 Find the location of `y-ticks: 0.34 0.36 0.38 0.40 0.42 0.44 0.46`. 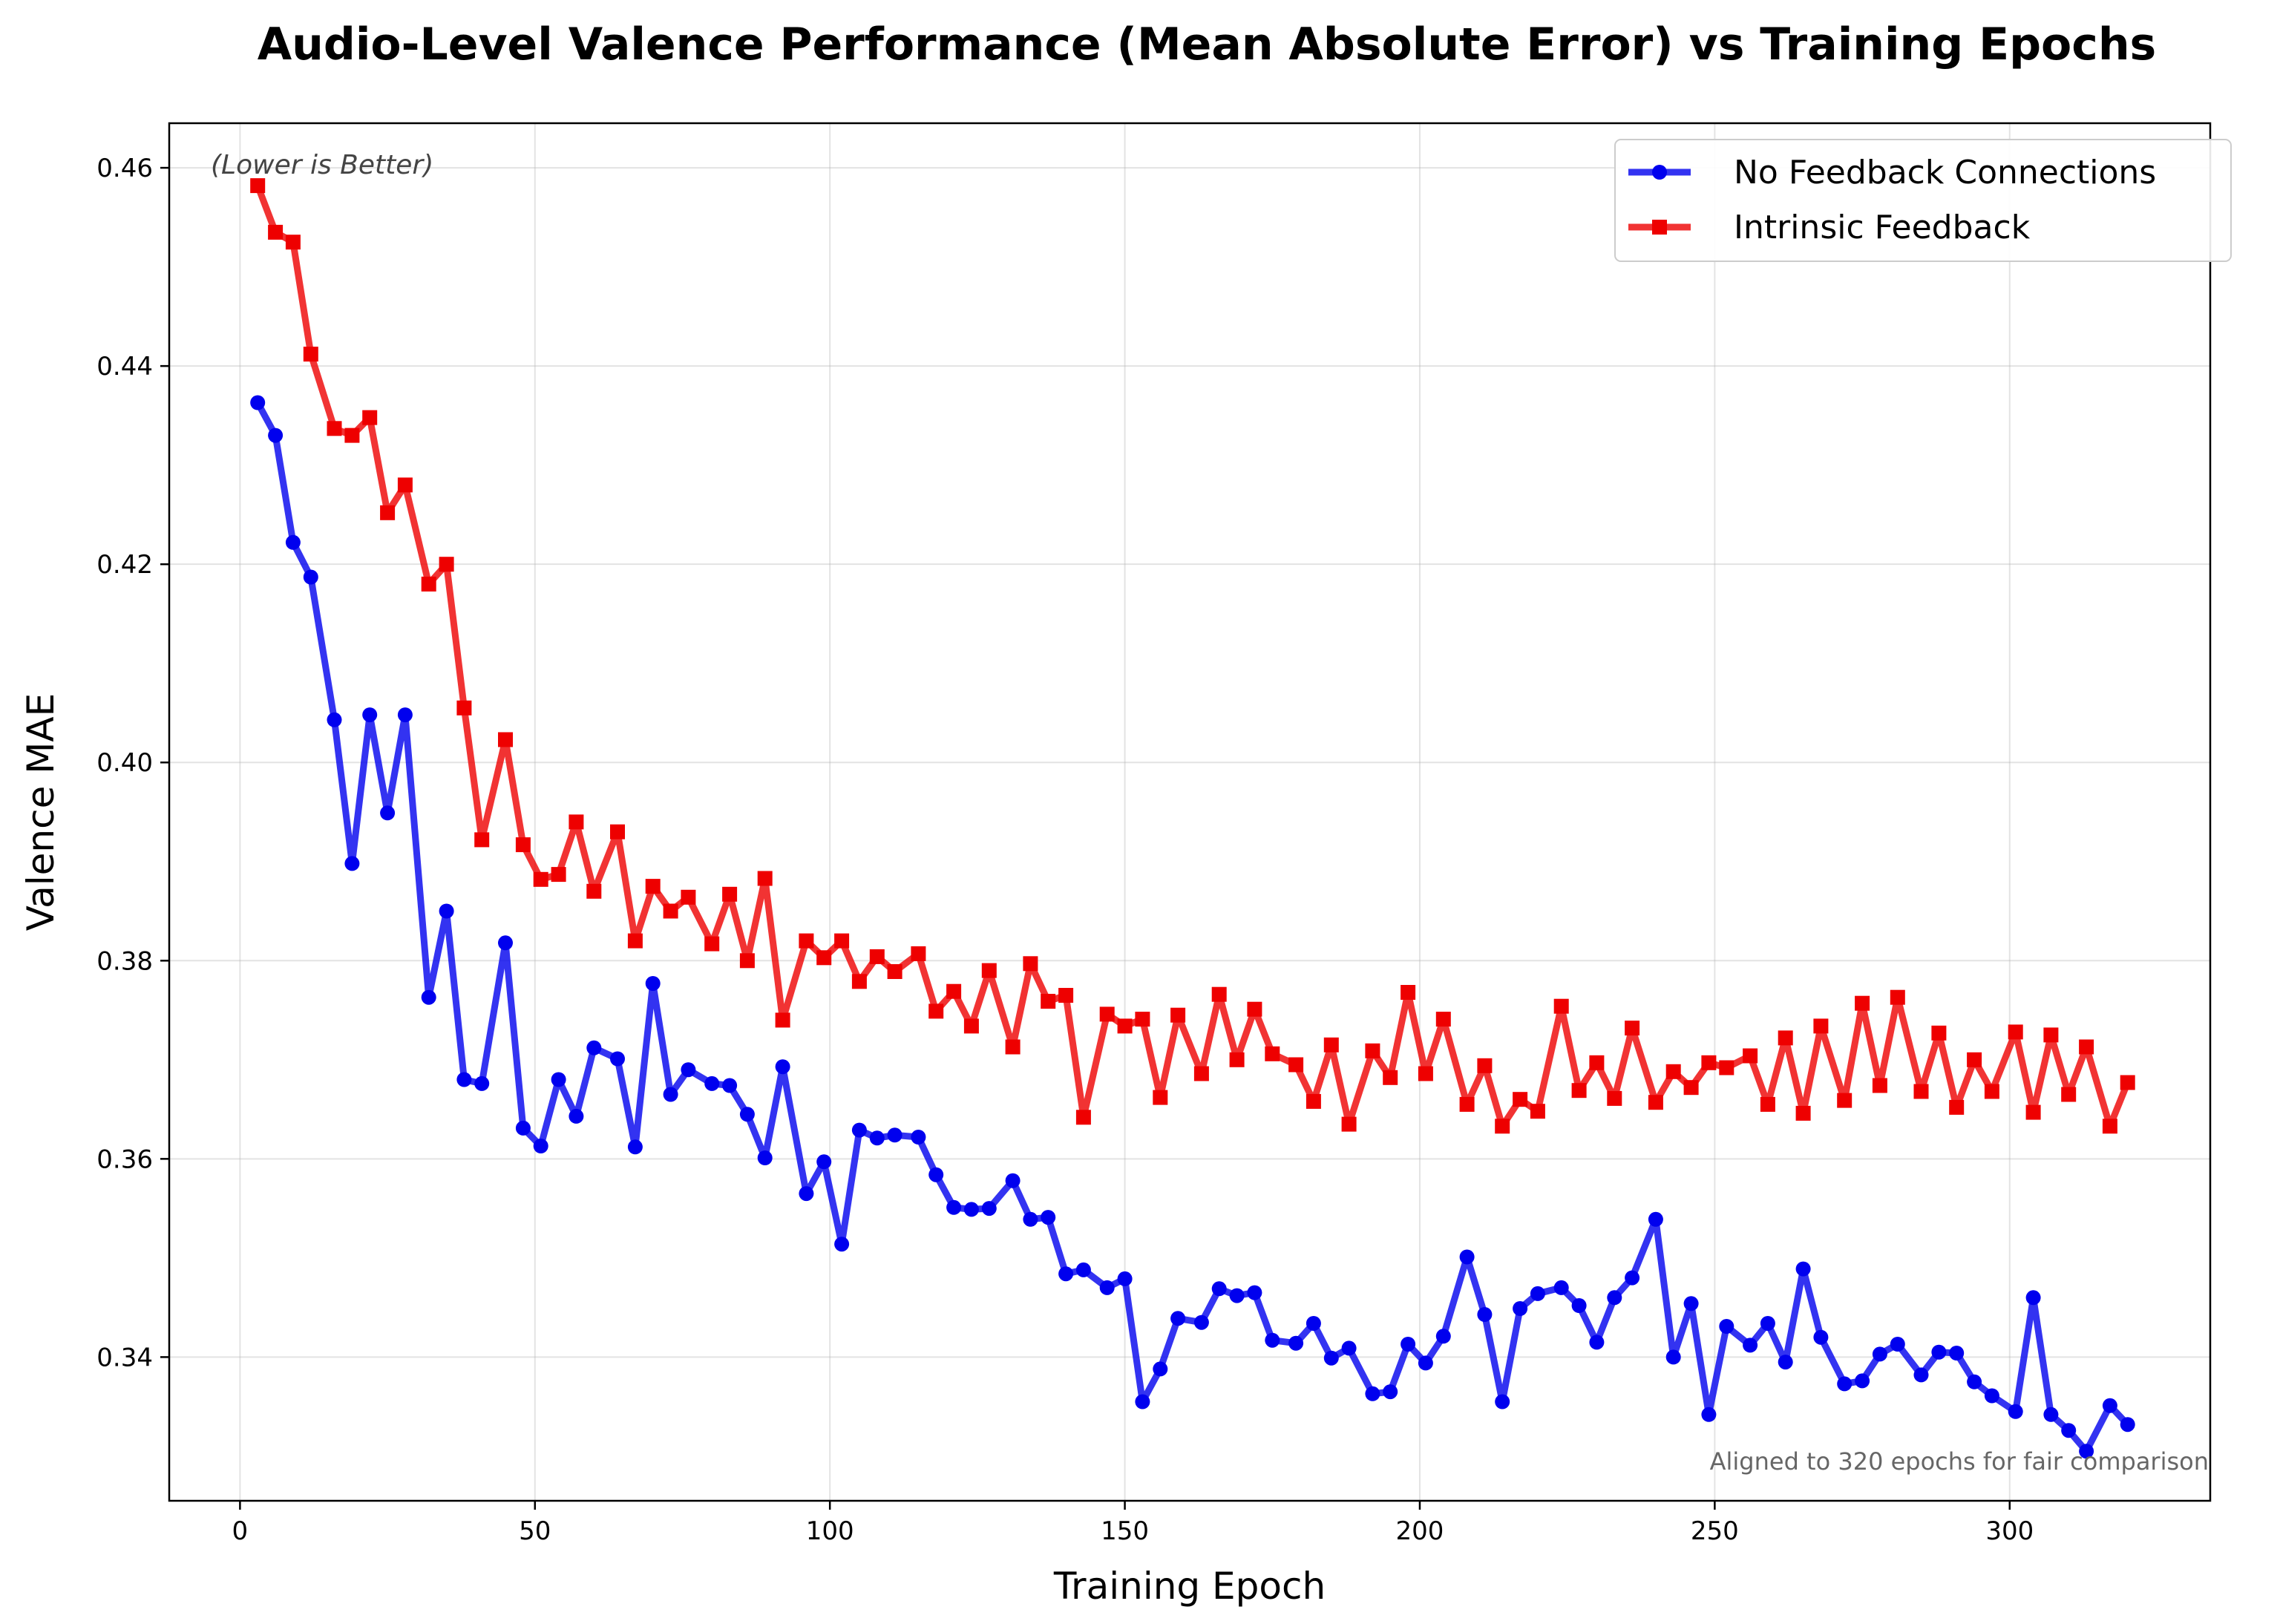

y-ticks: 0.34 0.36 0.38 0.40 0.42 0.44 0.46 is located at coordinates (132, 763).